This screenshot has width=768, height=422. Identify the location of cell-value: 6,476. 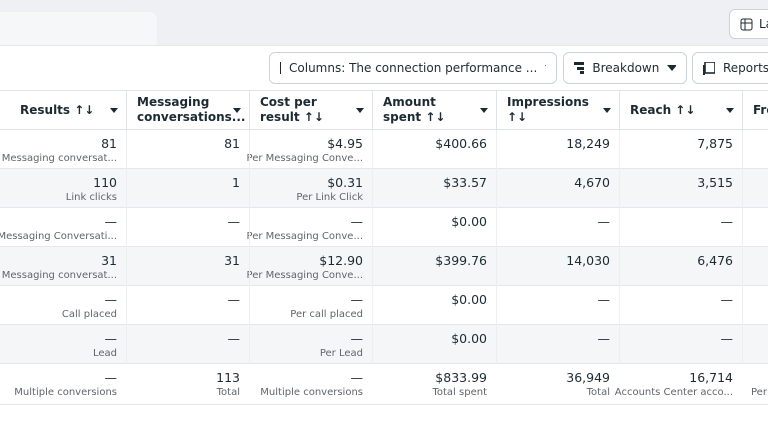
(715, 260).